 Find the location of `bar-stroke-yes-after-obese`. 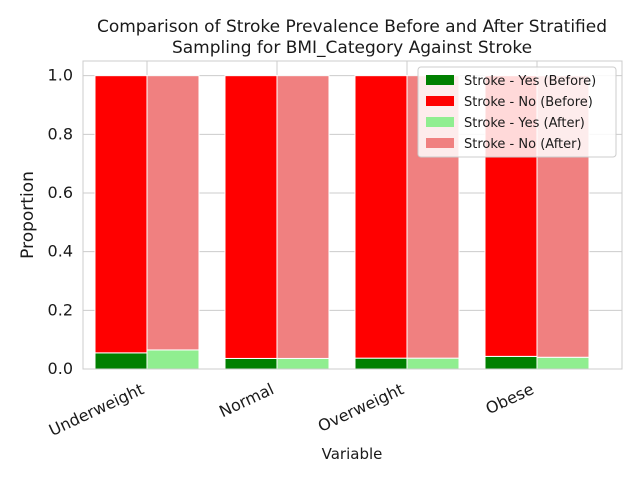

bar-stroke-yes-after-obese is located at coordinates (563, 363).